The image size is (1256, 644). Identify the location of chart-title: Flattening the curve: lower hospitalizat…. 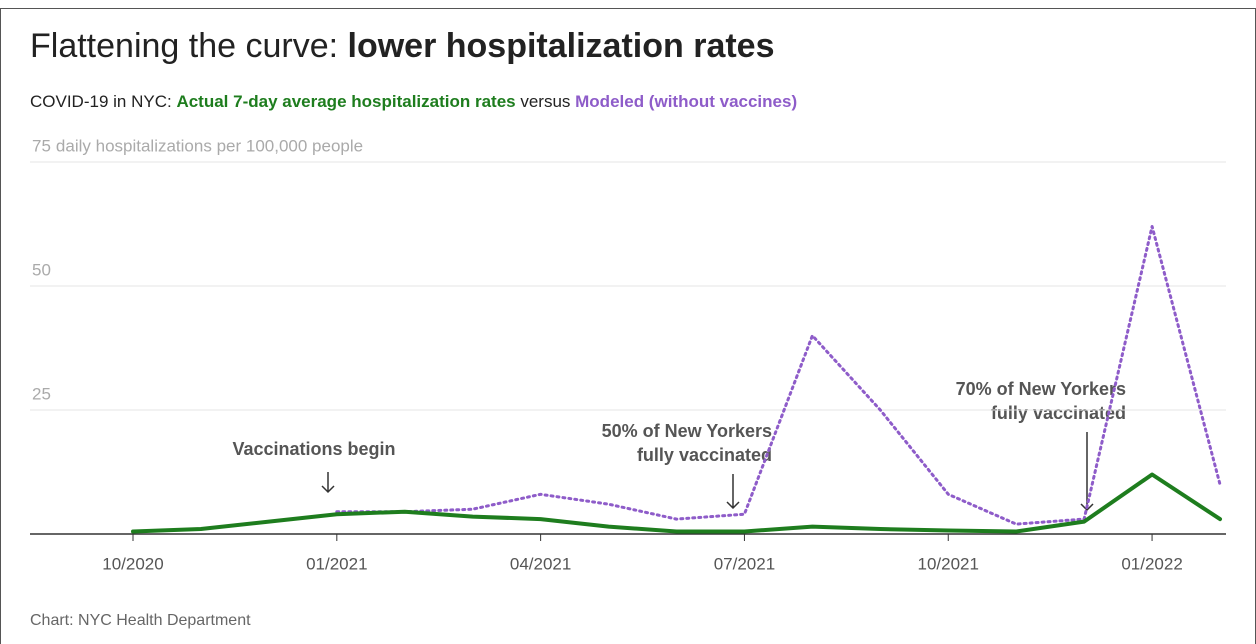
(402, 46).